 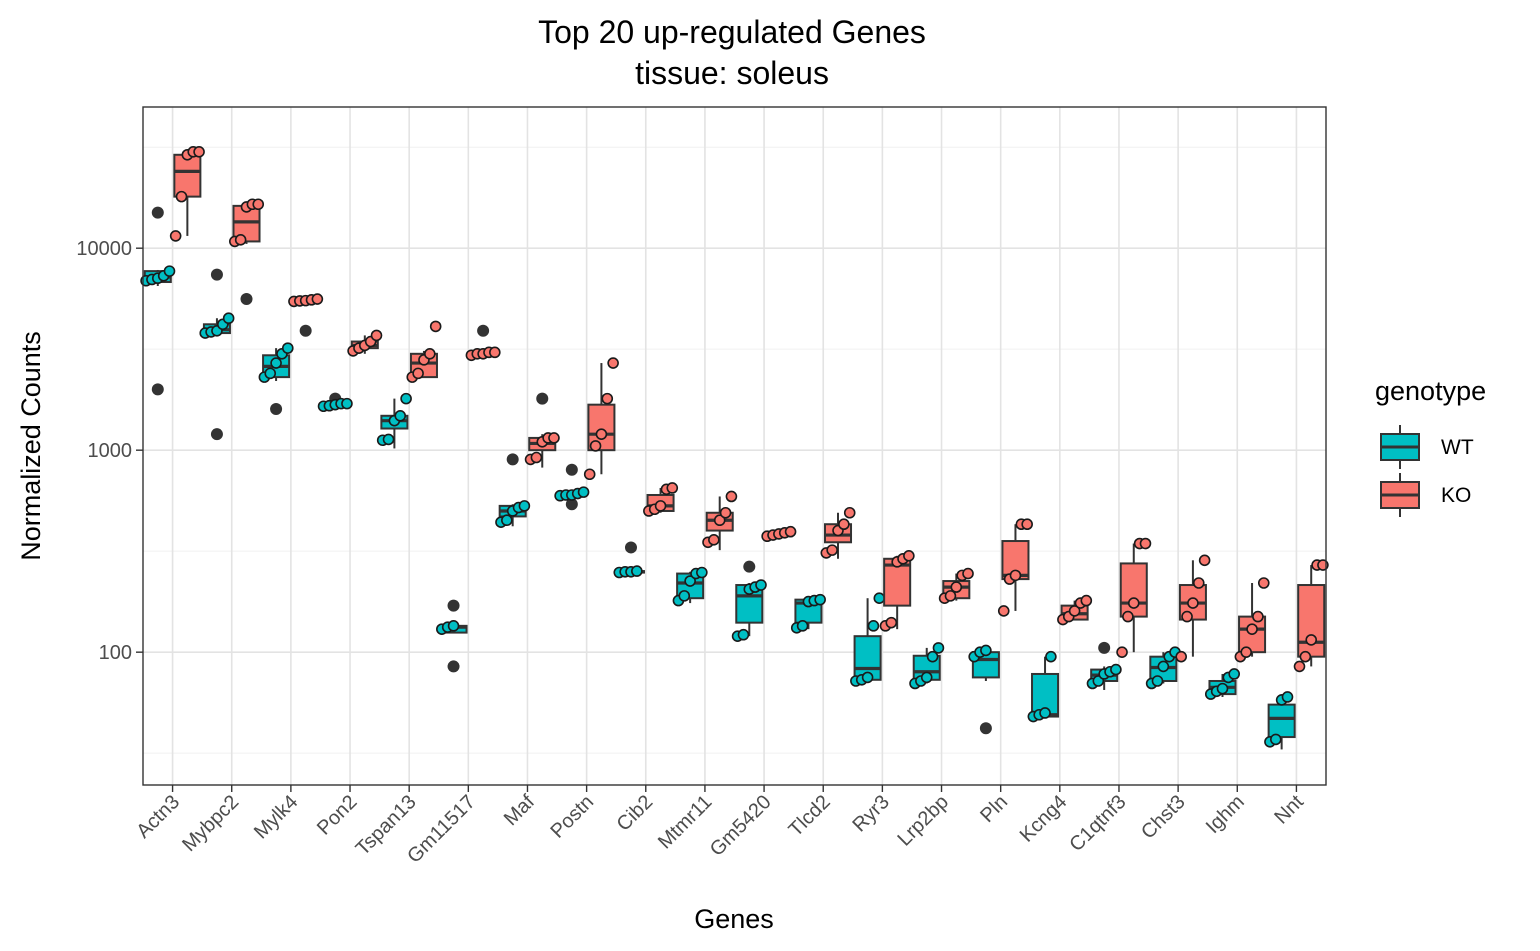 What do you see at coordinates (749, 601) in the screenshot?
I see `box-wt-gm5420` at bounding box center [749, 601].